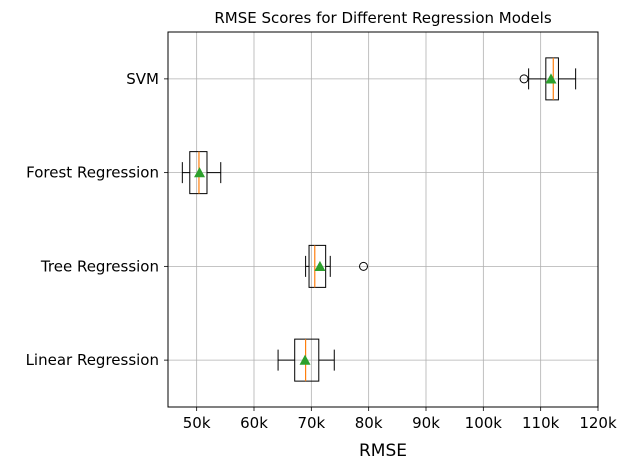 The height and width of the screenshot is (475, 630). I want to click on box-linear-regression, so click(306, 360).